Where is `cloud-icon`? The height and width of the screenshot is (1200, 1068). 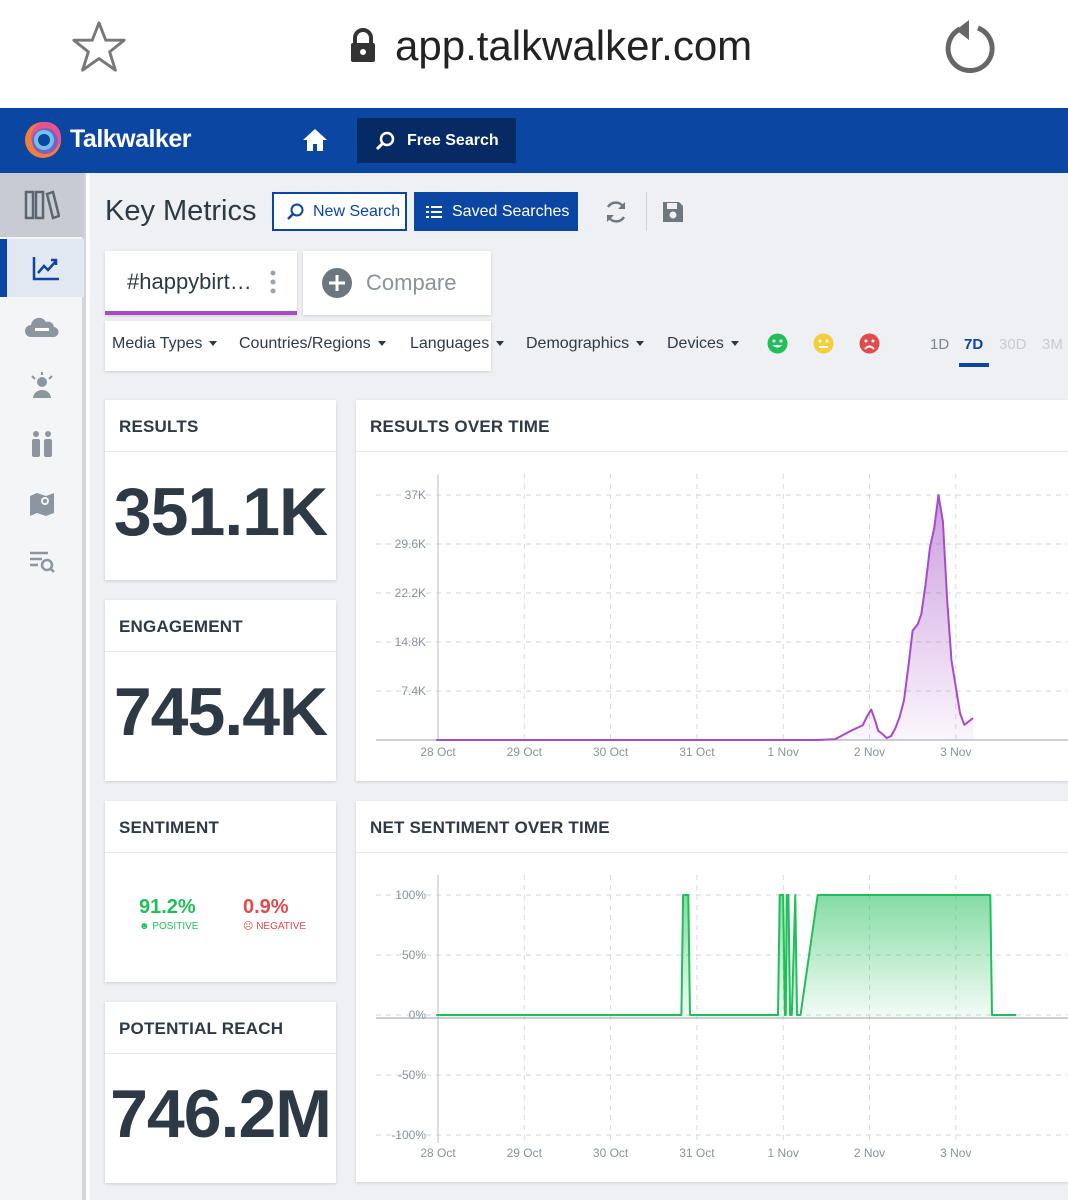 cloud-icon is located at coordinates (42, 327).